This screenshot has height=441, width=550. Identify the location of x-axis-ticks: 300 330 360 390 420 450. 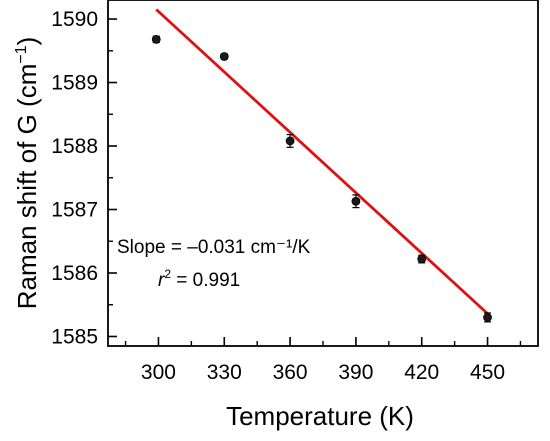
(323, 360).